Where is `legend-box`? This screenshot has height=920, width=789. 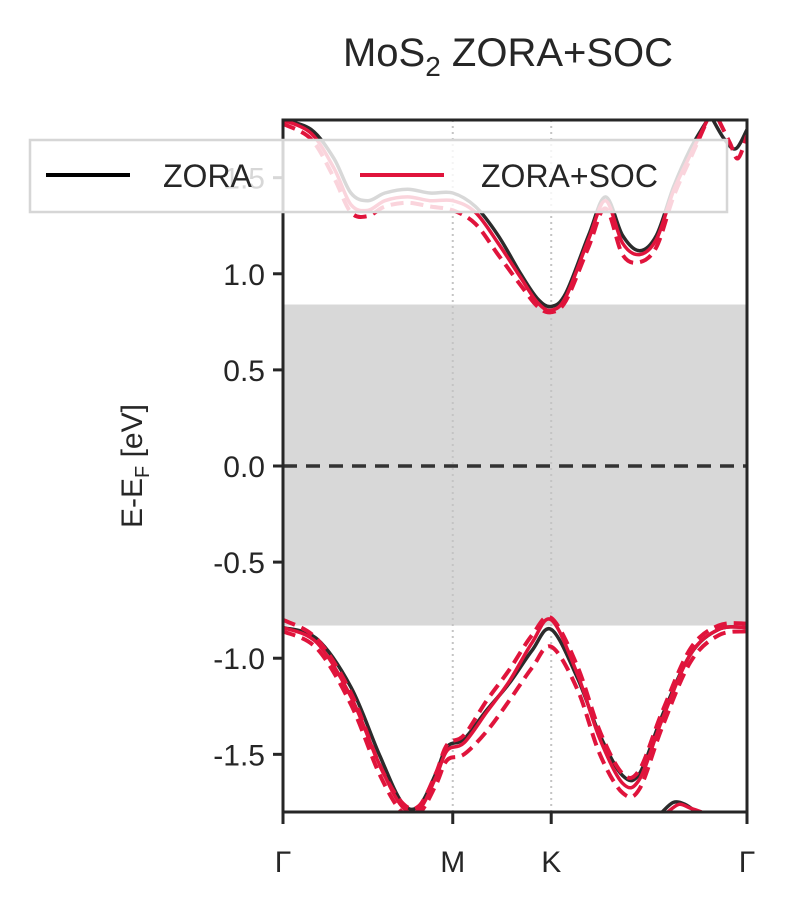 legend-box is located at coordinates (378, 176).